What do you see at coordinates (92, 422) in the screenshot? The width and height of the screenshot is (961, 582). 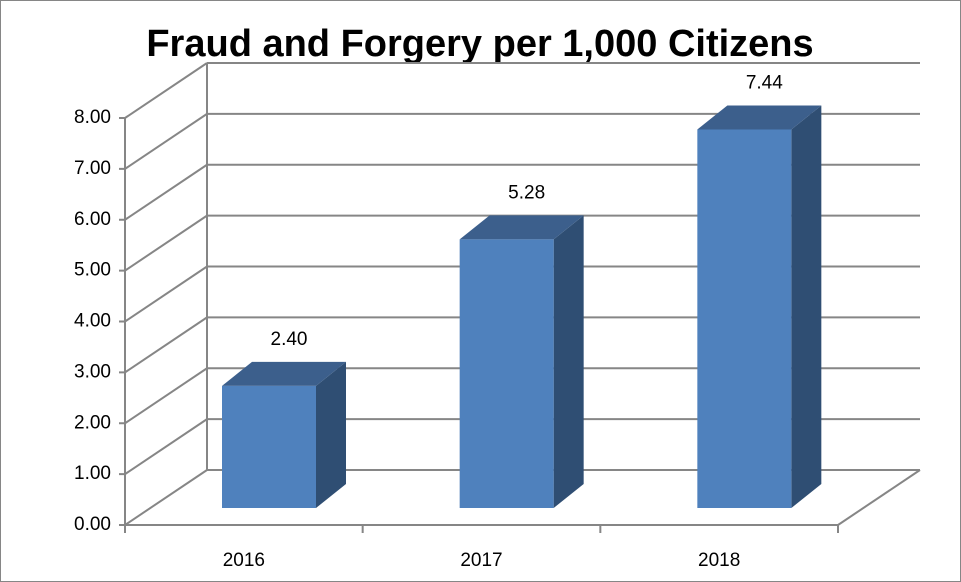 I see `y-tick-label: 2.00` at bounding box center [92, 422].